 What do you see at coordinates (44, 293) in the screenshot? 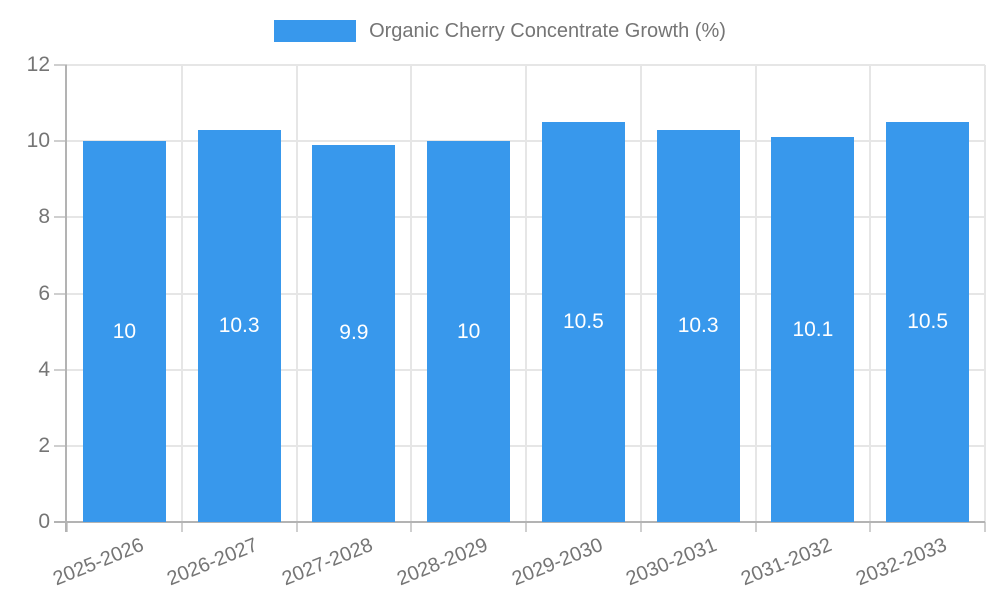
I see `y-axis-tick-label: 6` at bounding box center [44, 293].